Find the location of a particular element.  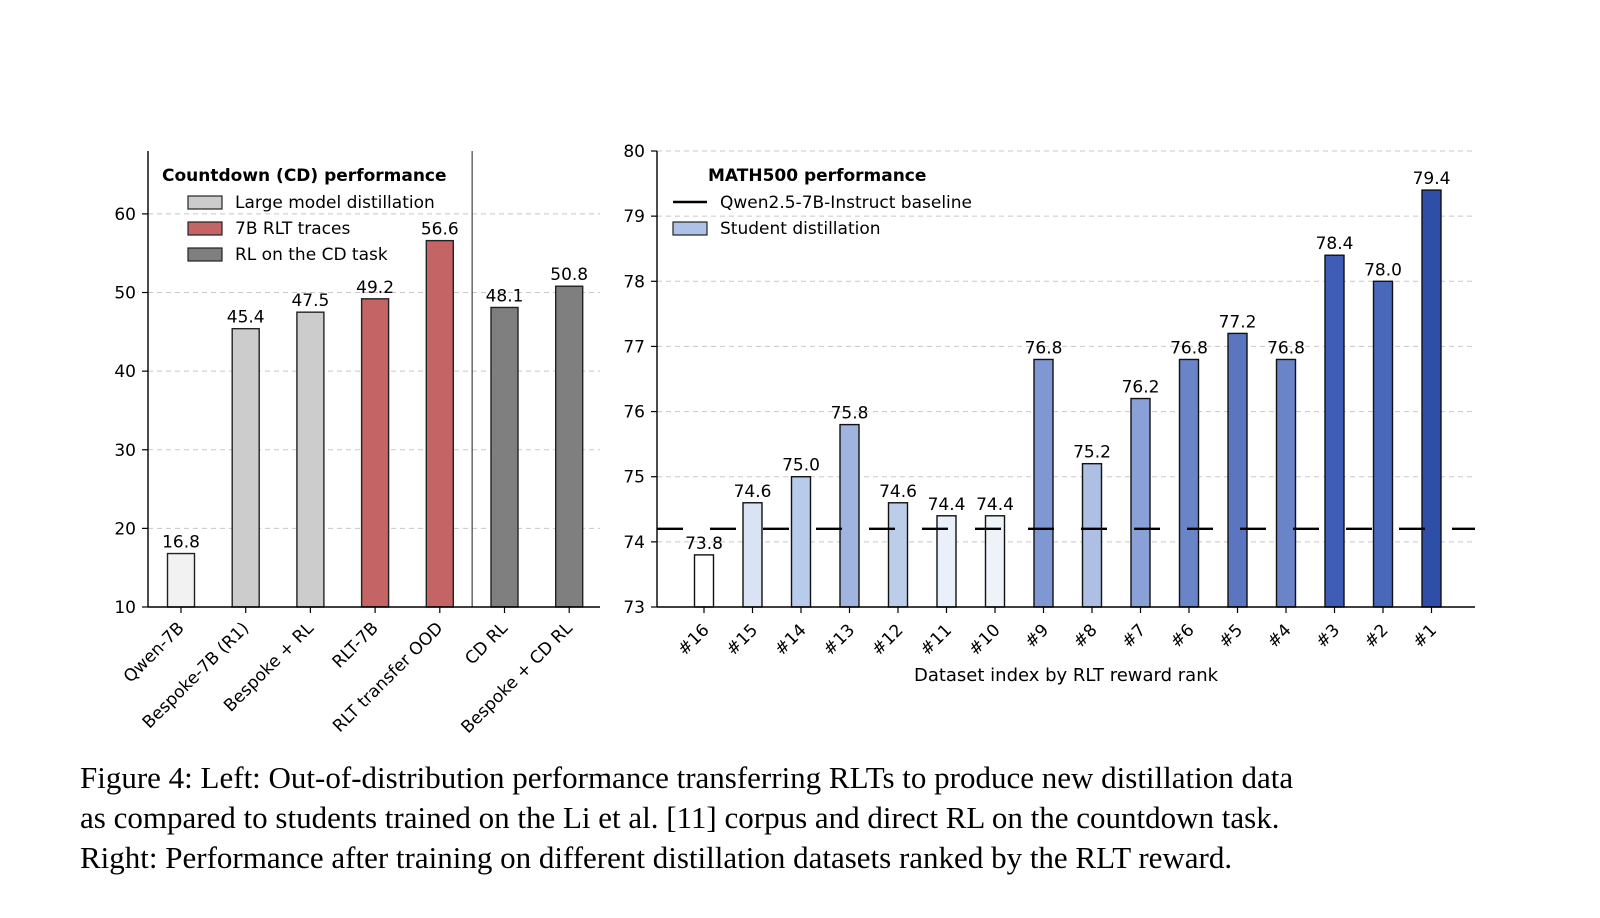

right-xtick-label: #5 is located at coordinates (1231, 636).